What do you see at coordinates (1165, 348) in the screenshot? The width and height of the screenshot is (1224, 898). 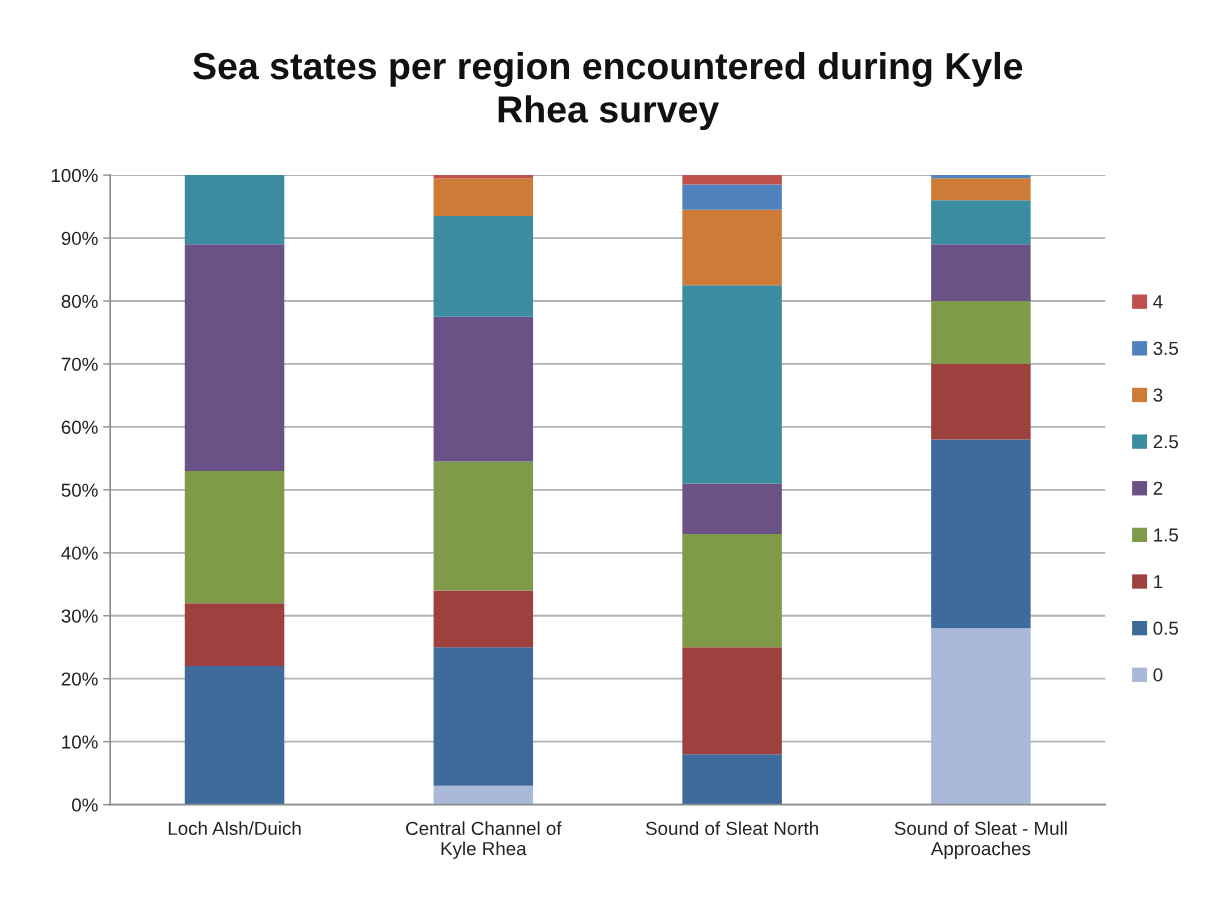 I see `legend-label: 3.5` at bounding box center [1165, 348].